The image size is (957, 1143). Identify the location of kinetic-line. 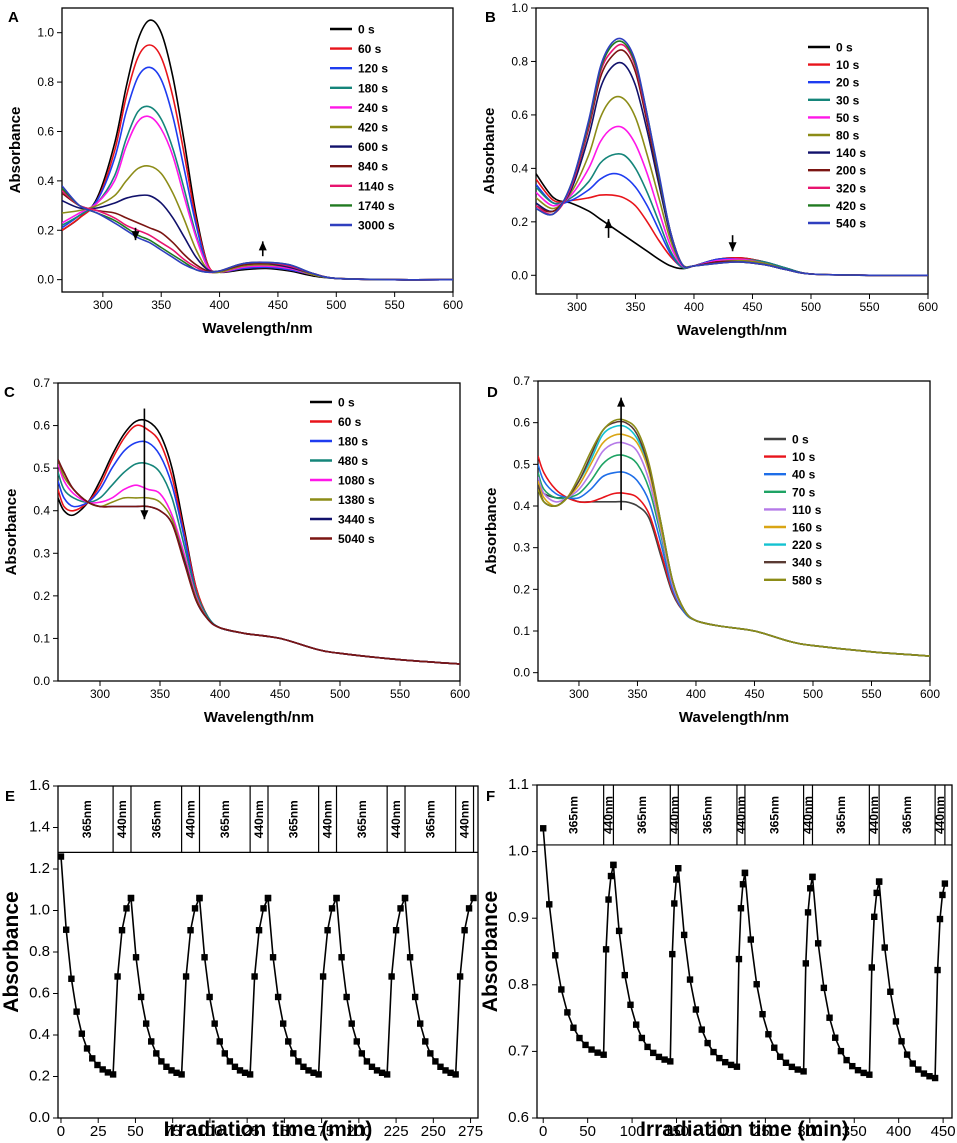
(267, 966).